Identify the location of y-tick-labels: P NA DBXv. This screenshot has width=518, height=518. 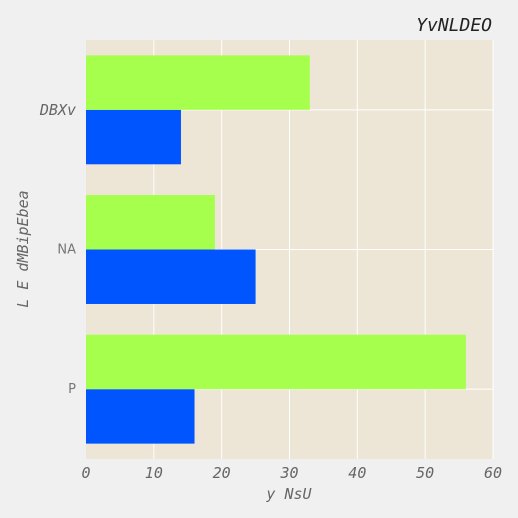
(57, 249).